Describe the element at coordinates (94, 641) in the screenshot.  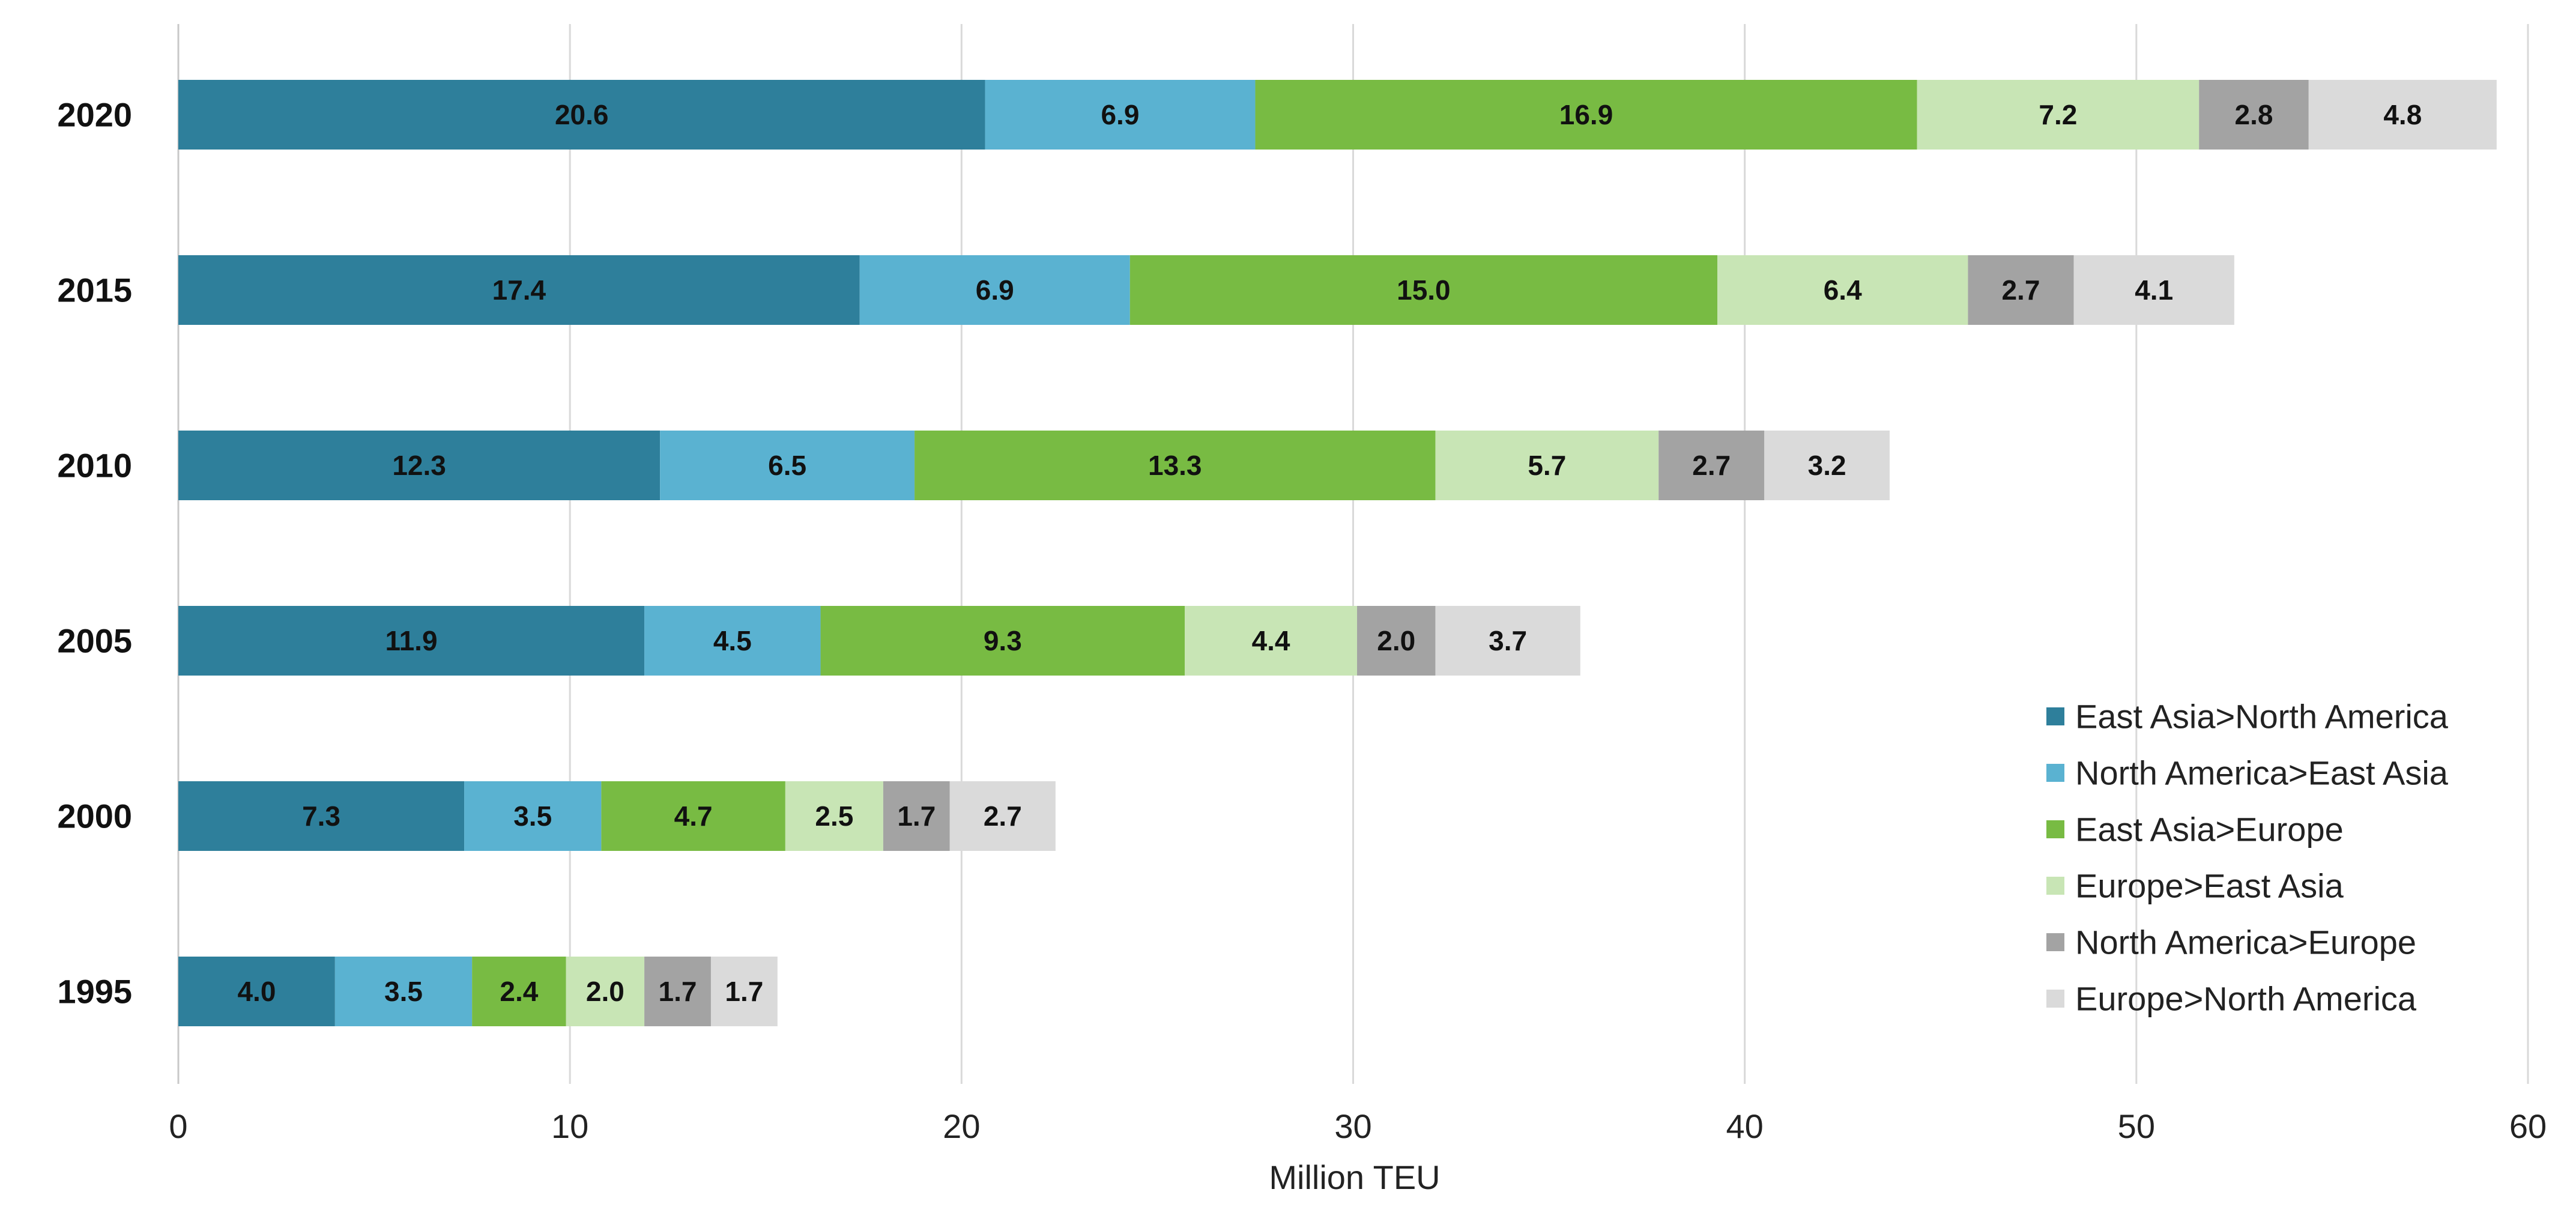
I see `category-label-2005: 2005` at that location.